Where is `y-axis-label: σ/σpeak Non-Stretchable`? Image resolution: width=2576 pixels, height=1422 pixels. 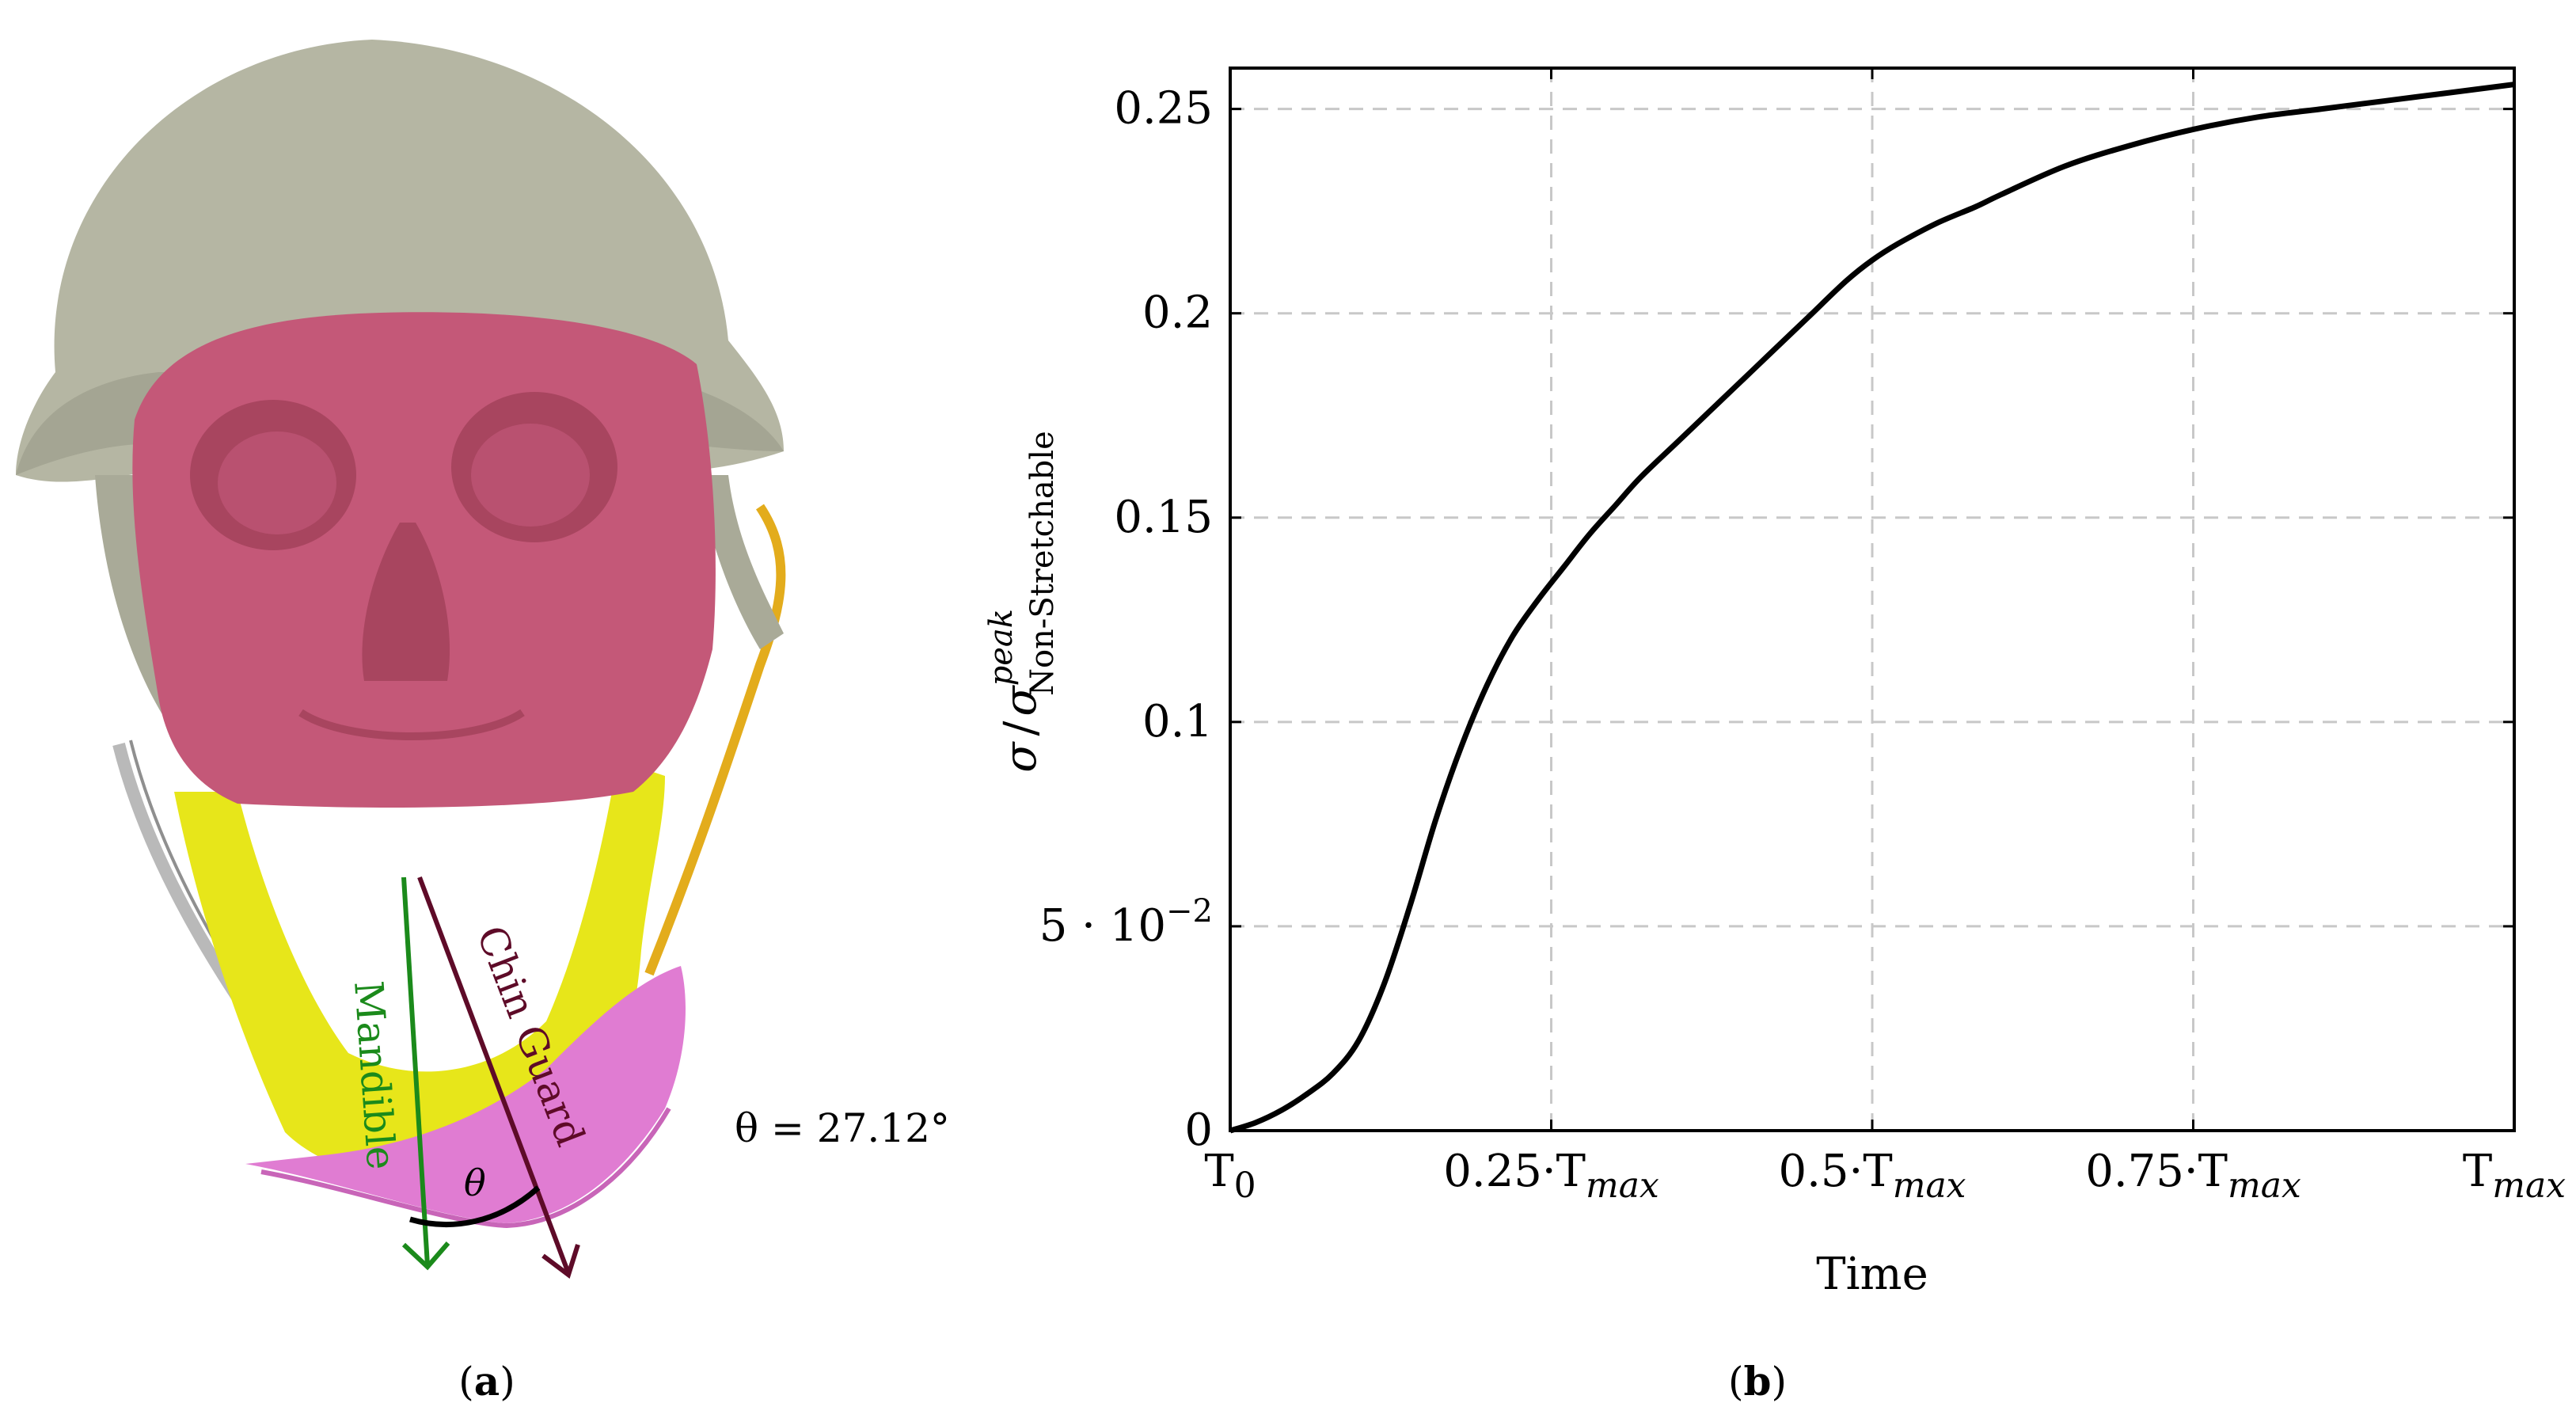
y-axis-label: σ/σpeak Non-Stretchable is located at coordinates (1022, 602).